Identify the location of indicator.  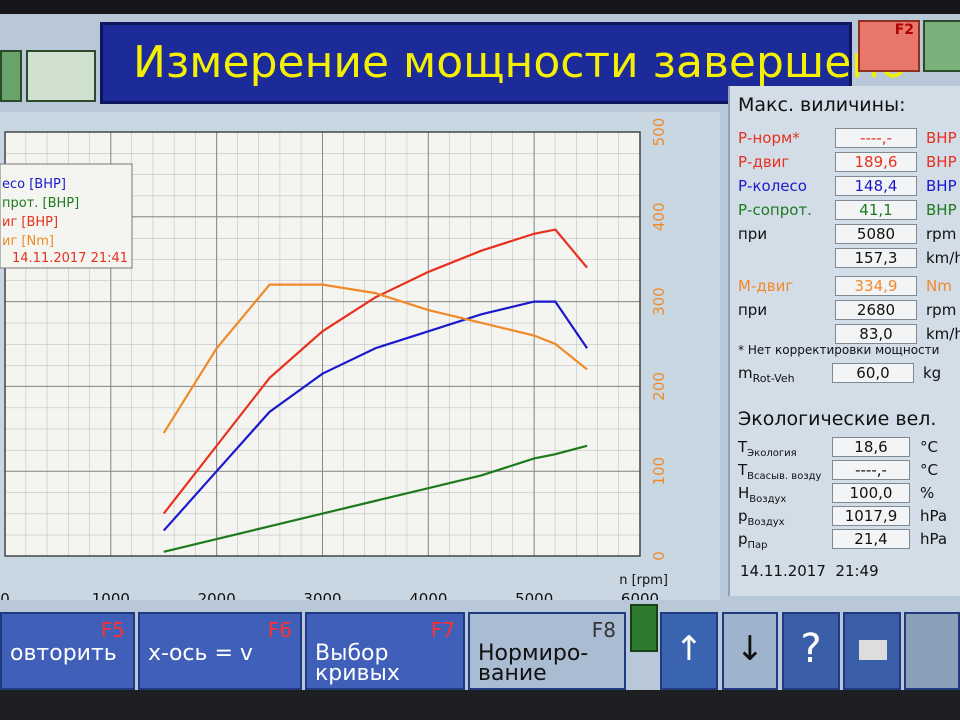
(644, 628).